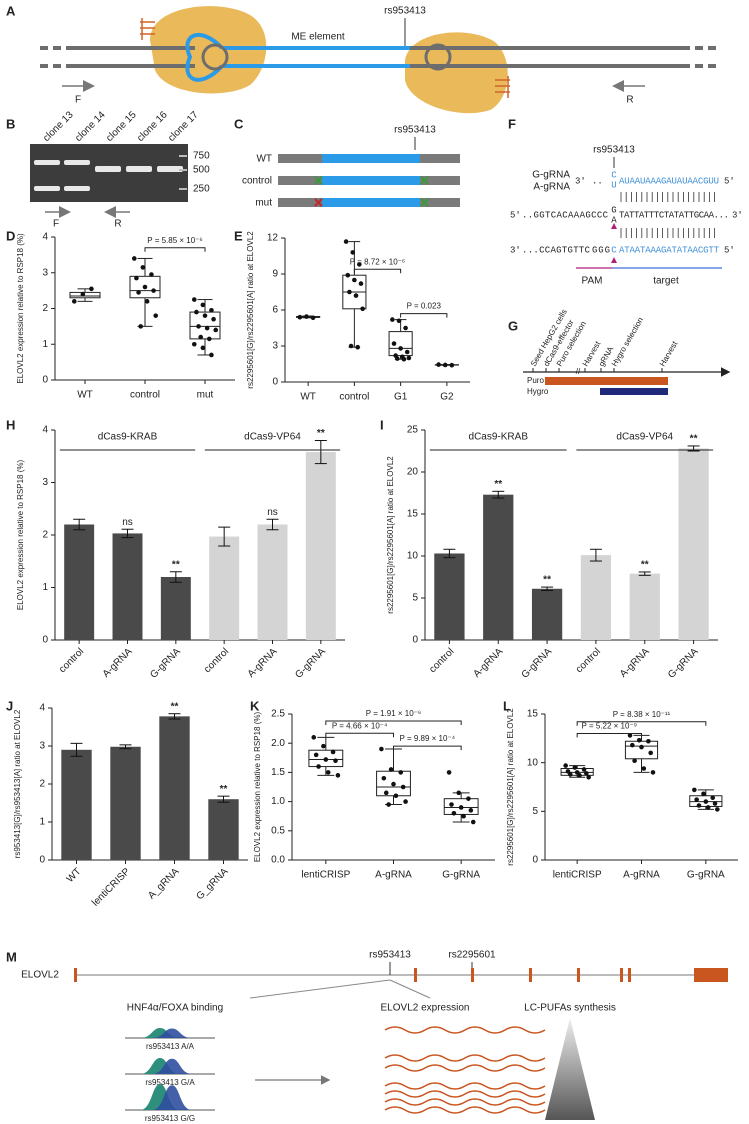 The width and height of the screenshot is (749, 1124). I want to click on base-pairs, so click(667, 197).